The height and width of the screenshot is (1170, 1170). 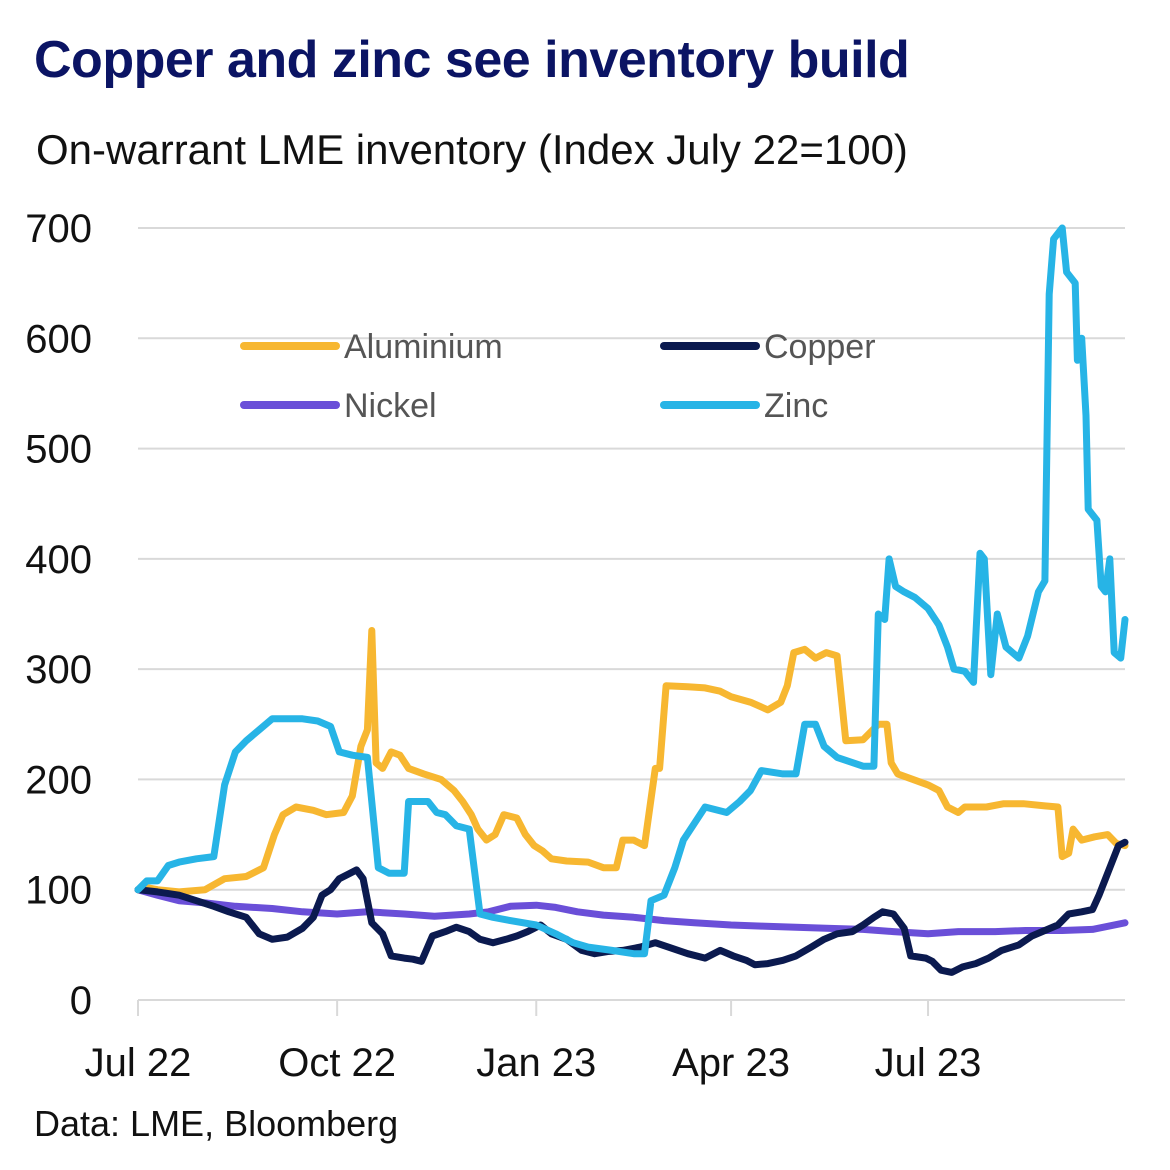 I want to click on y-tick-label: 400, so click(x=58, y=560).